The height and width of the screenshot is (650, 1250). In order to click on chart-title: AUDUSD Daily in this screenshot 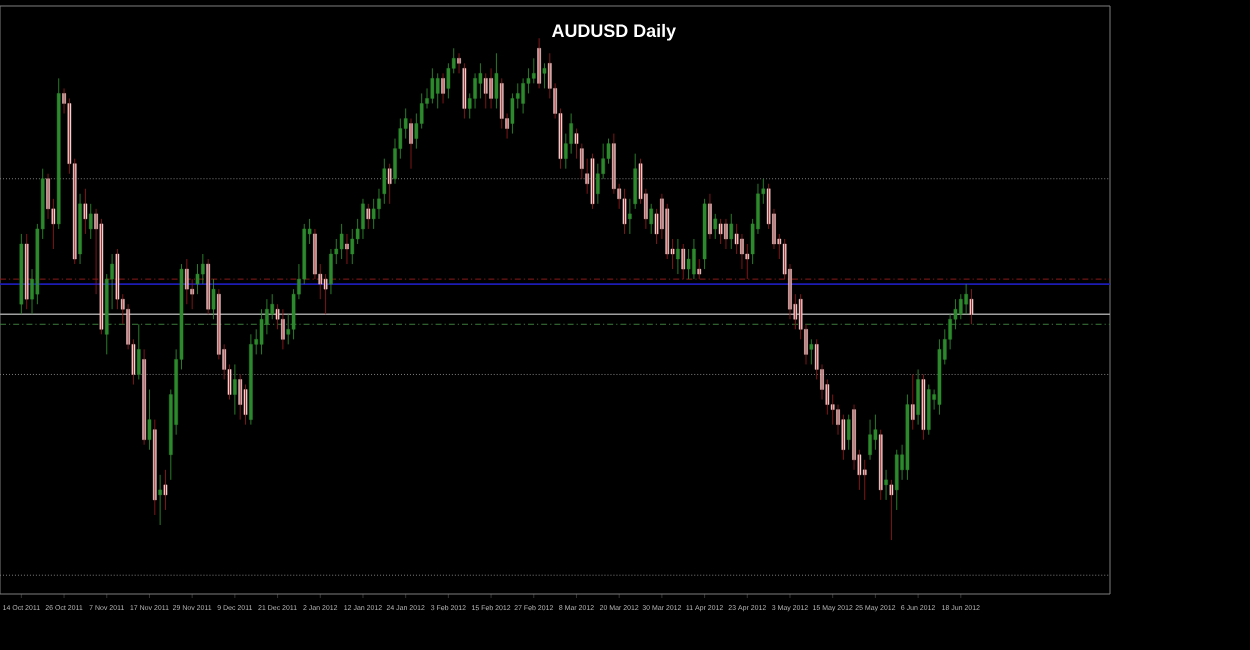, I will do `click(613, 32)`.